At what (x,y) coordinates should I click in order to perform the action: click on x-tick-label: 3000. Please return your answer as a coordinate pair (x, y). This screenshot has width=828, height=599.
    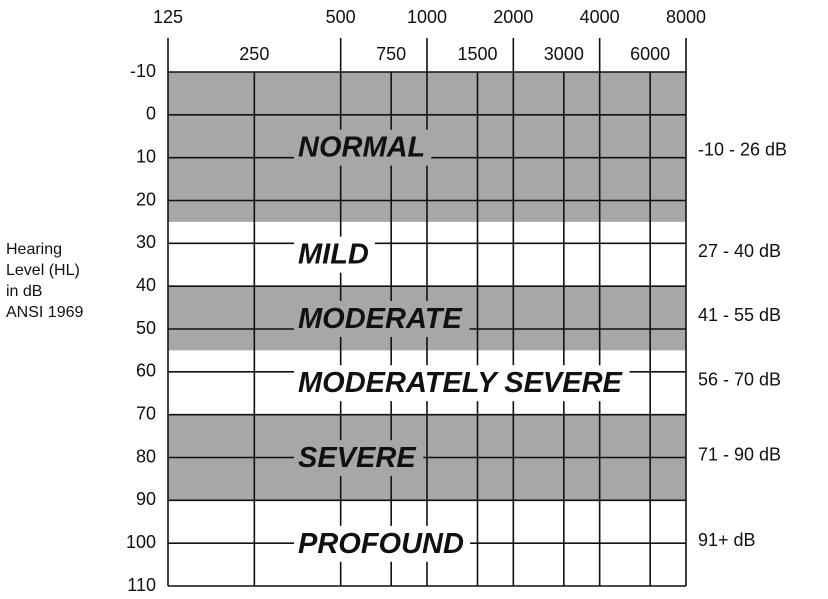
    Looking at the image, I should click on (564, 54).